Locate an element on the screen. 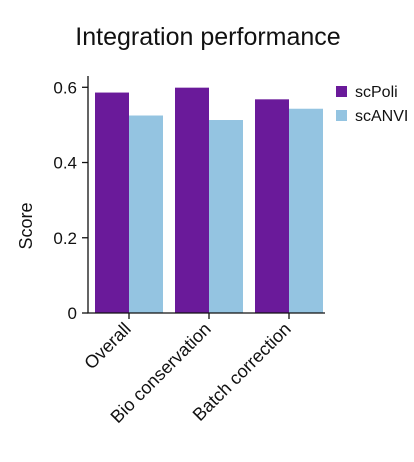  y-tick-label: 0.2 is located at coordinates (65, 238).